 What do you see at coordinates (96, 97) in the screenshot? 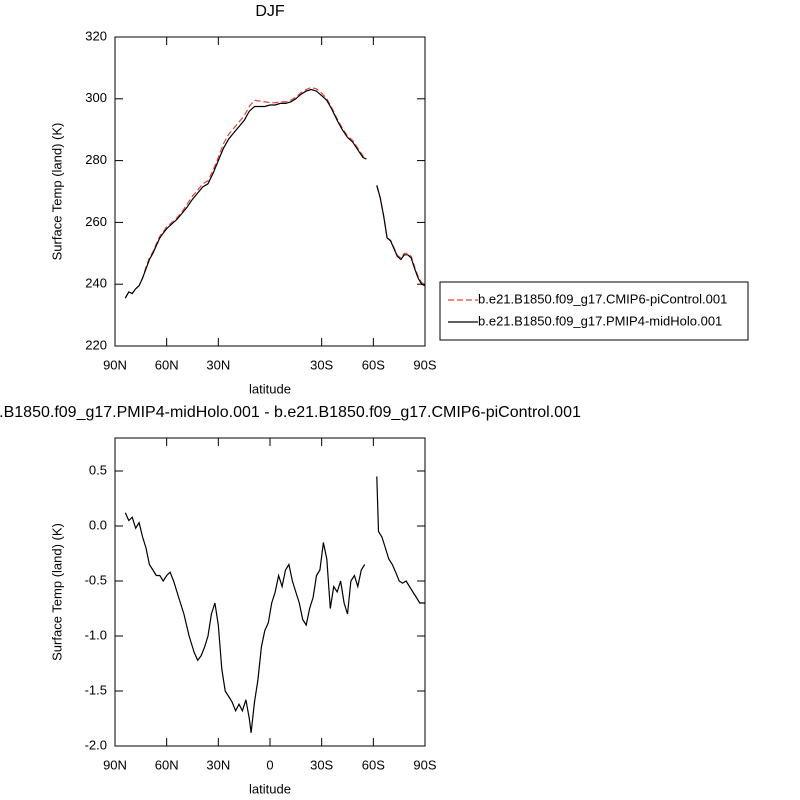
I see `y-tick-label: 300` at bounding box center [96, 97].